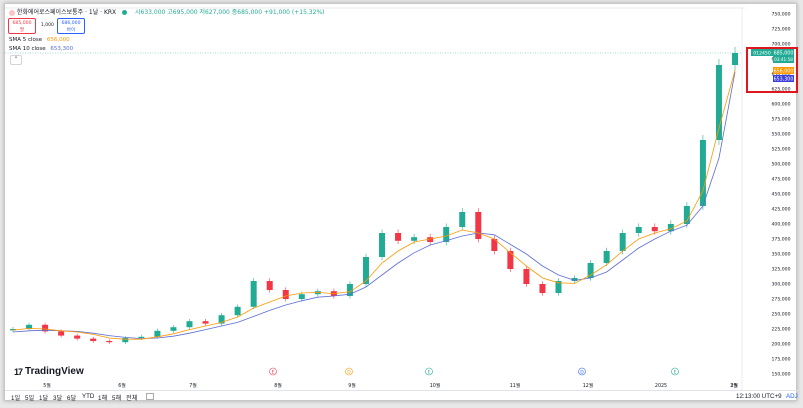 Image resolution: width=803 pixels, height=408 pixels. What do you see at coordinates (71, 30) in the screenshot?
I see `buy-label: 바이` at bounding box center [71, 30].